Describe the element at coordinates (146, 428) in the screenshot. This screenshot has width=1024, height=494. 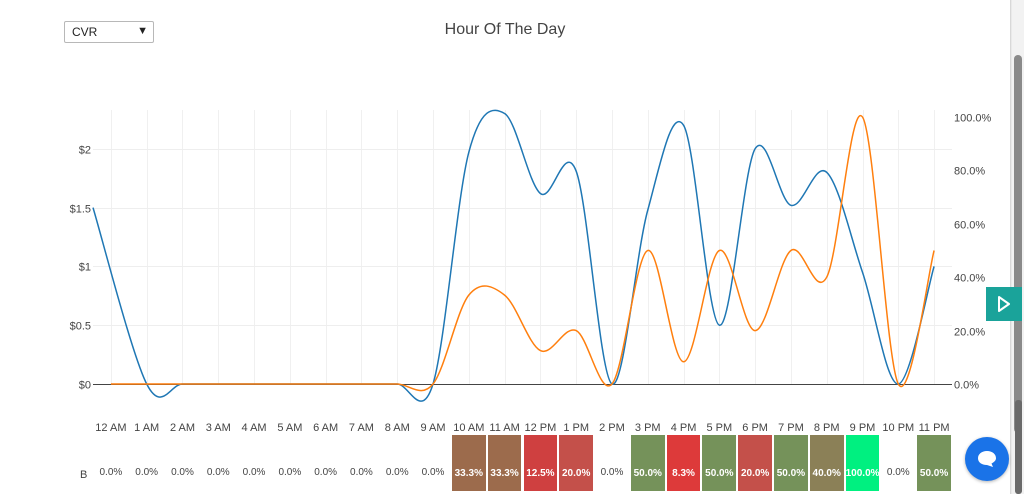
I see `x-tick-label: 1 AM` at that location.